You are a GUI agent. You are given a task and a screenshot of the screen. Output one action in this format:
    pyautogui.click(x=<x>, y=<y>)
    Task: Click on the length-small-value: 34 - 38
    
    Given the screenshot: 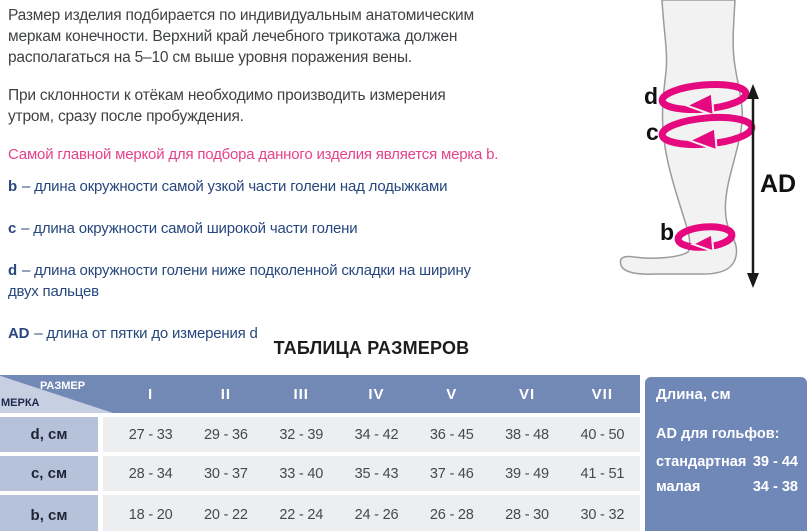 What is the action you would take?
    pyautogui.click(x=775, y=487)
    